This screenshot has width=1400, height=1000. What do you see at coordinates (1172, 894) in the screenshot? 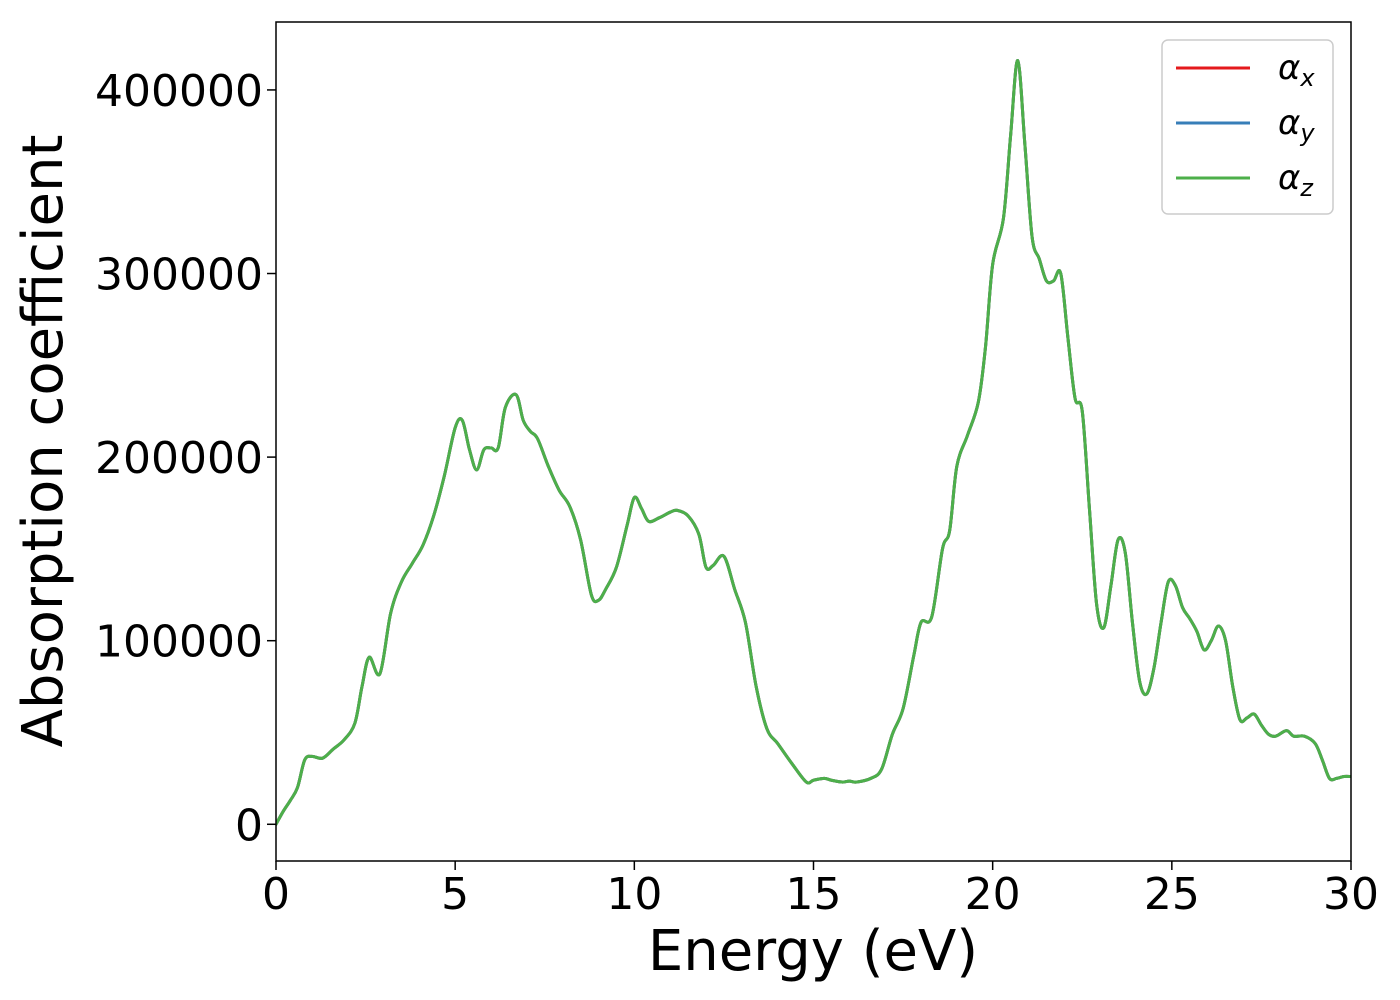
I see `x-tick-label: 25` at bounding box center [1172, 894].